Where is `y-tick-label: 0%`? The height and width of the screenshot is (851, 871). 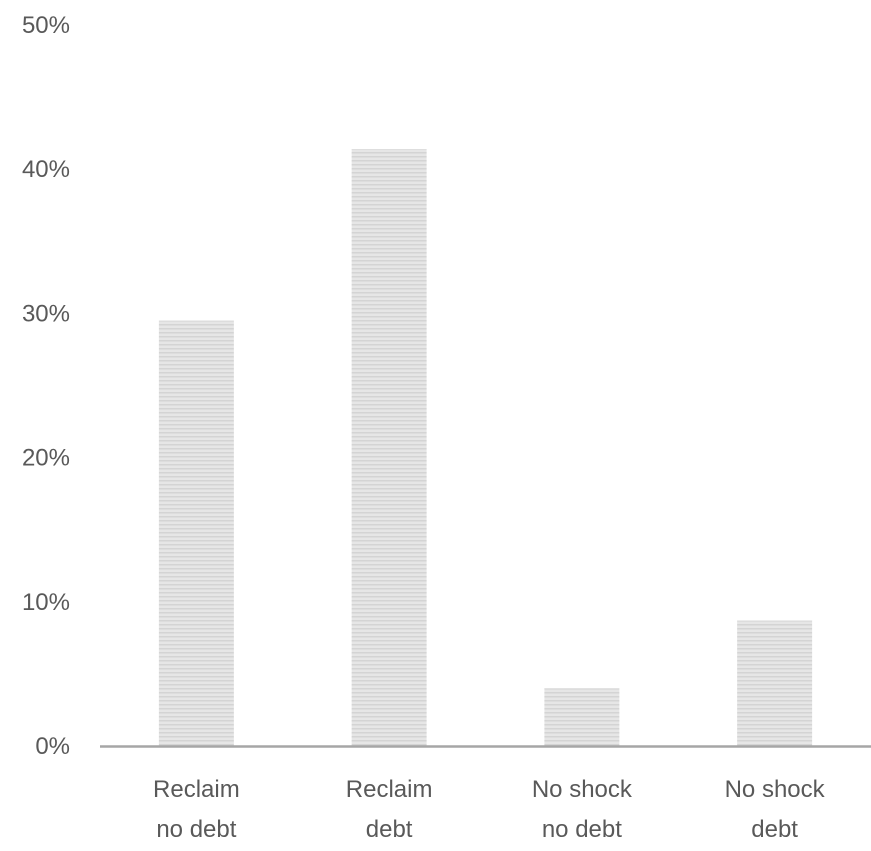 y-tick-label: 0% is located at coordinates (52, 746).